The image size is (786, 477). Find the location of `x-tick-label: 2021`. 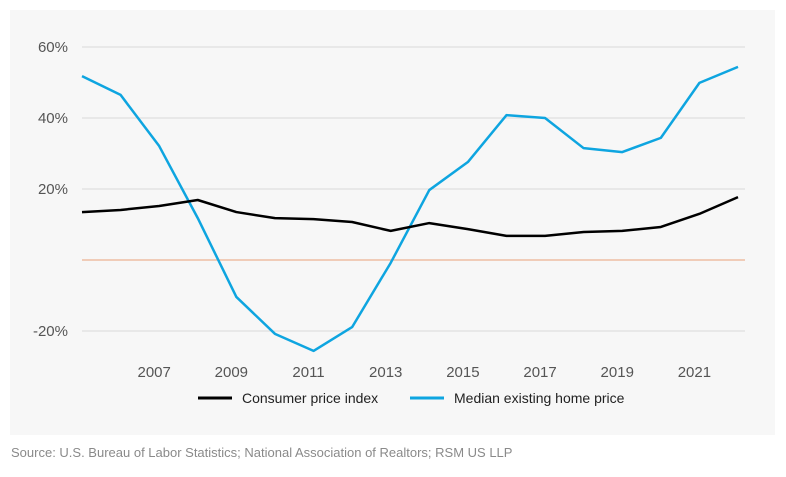

x-tick-label: 2021 is located at coordinates (694, 372).